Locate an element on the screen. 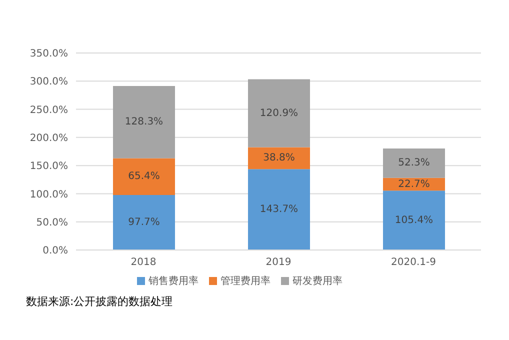 Image resolution: width=509 pixels, height=340 pixels. y-tick-label: 100.0% is located at coordinates (49, 194).